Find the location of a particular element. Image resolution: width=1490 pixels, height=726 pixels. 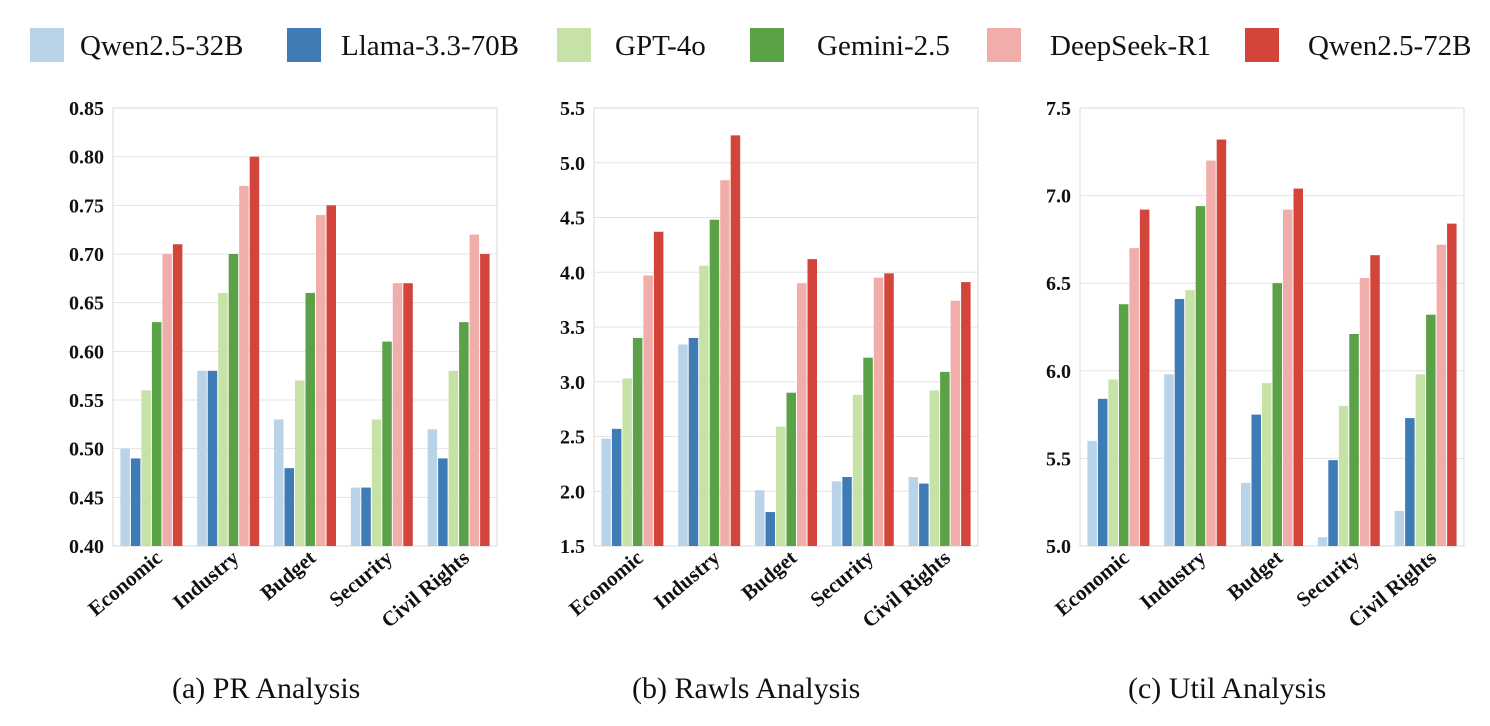

bar-qwen2-5-72b-economic is located at coordinates (1144, 377).